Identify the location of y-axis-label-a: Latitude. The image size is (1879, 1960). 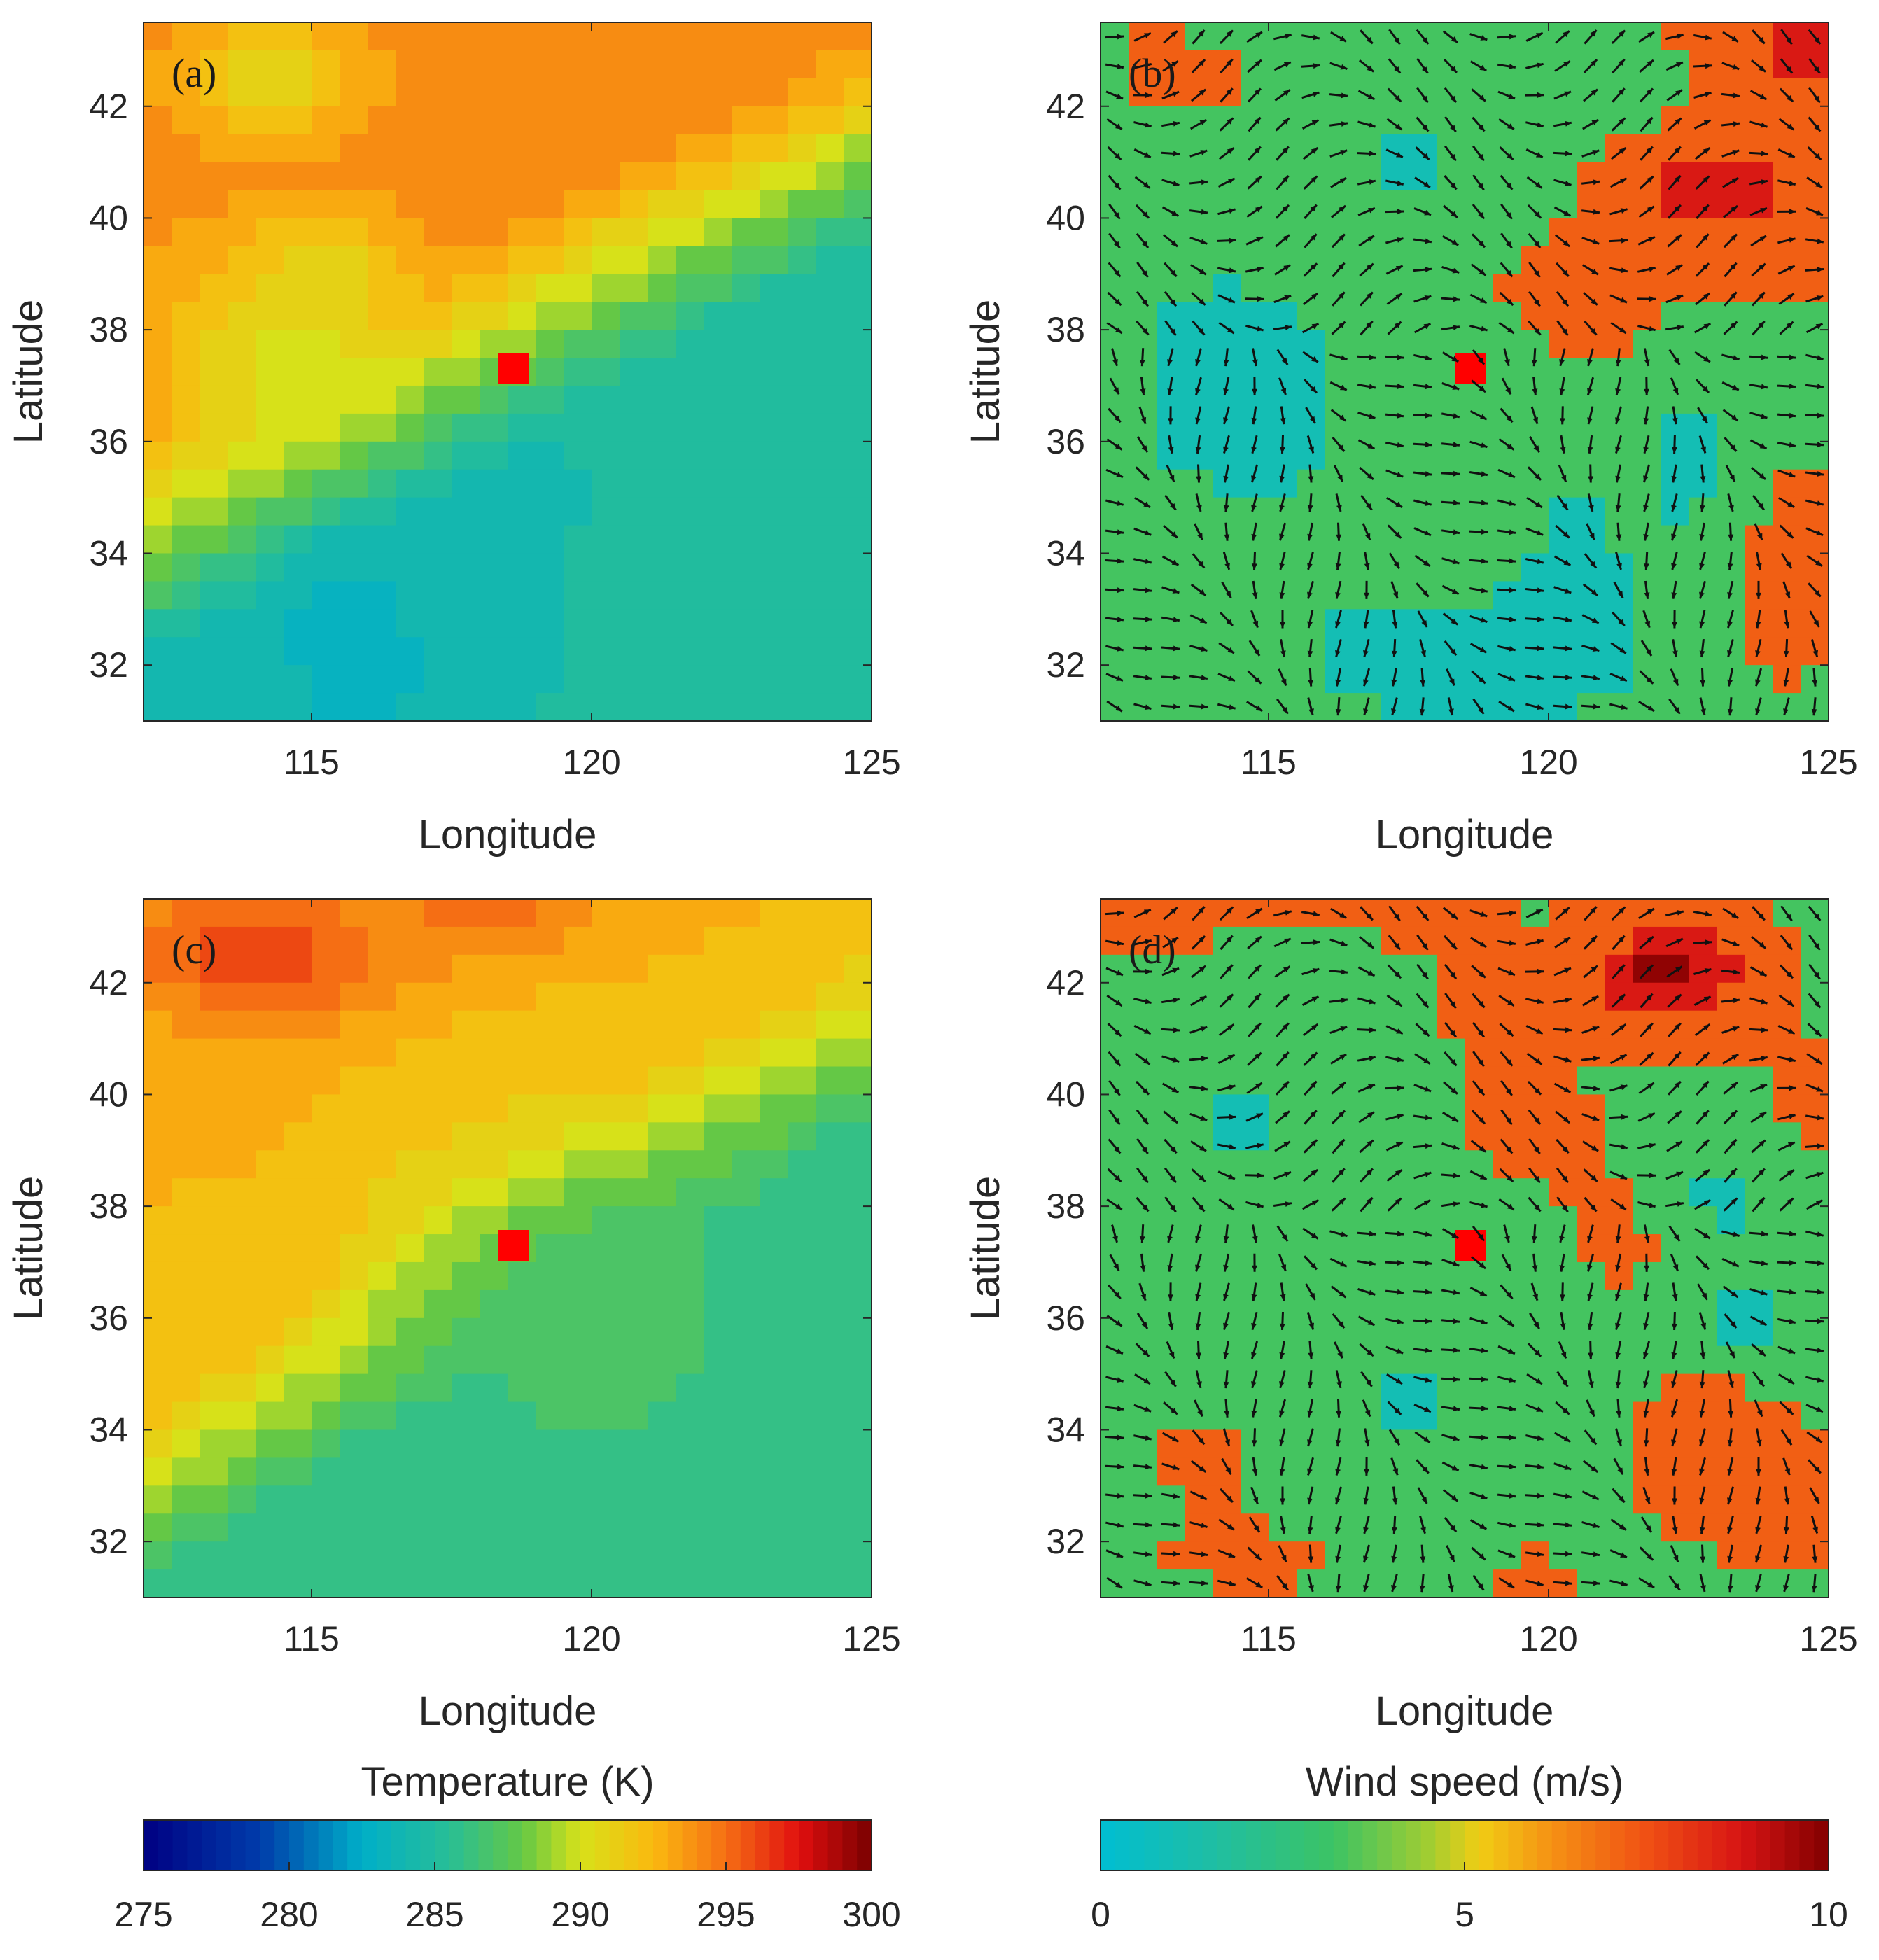
(29, 372).